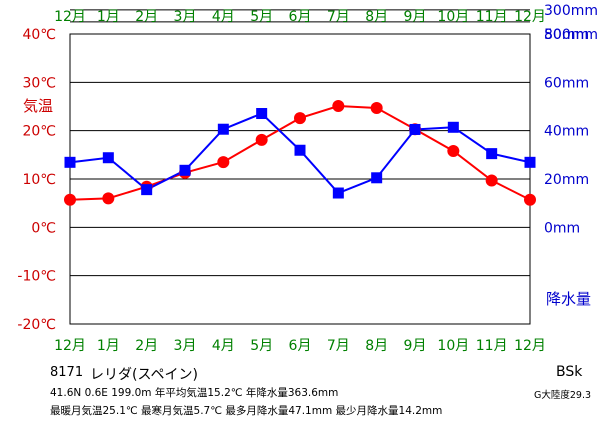 This screenshot has width=611, height=425. I want to click on x-tick-label-top: 4月, so click(223, 17).